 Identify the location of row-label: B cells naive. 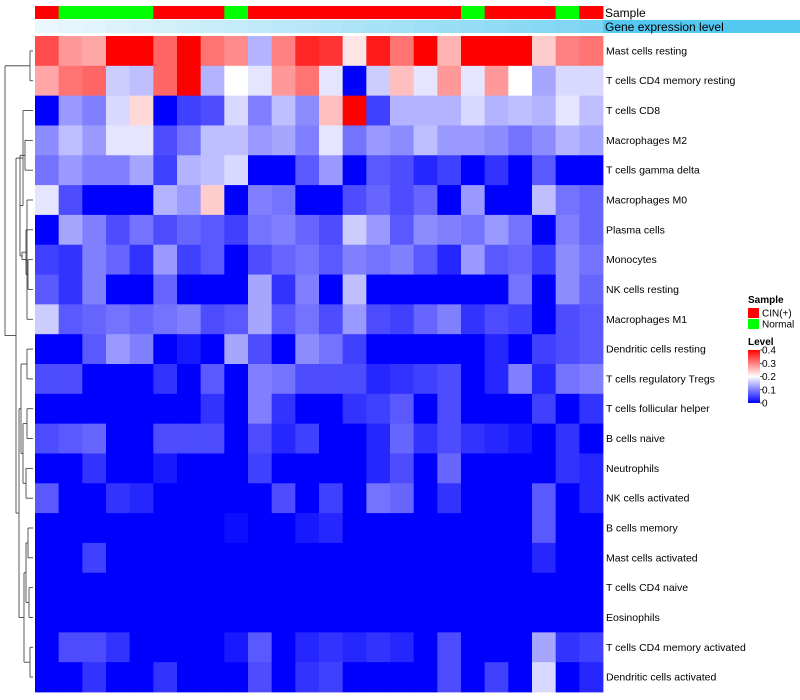
(635, 439).